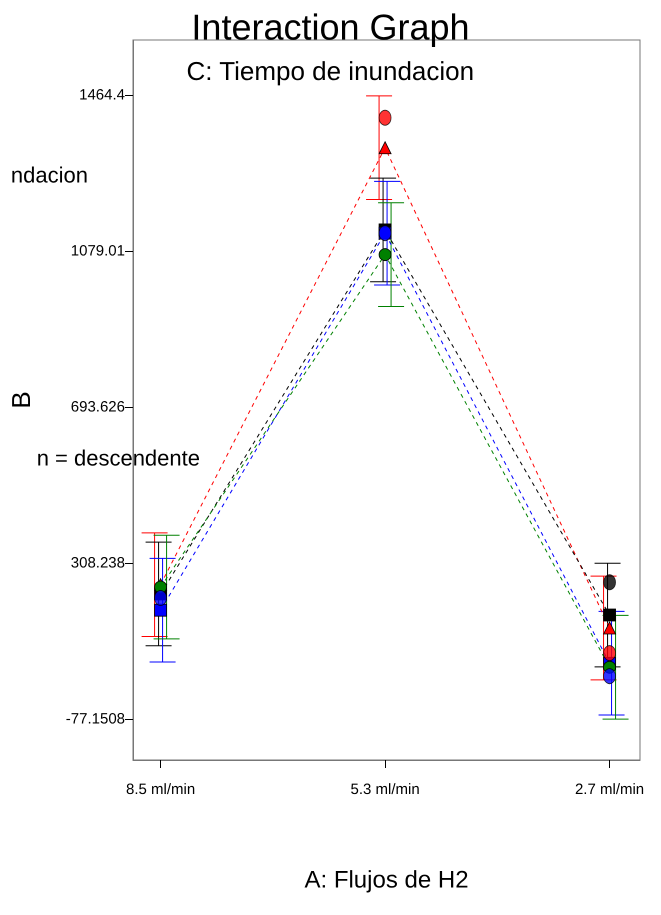 This screenshot has height=915, width=661. I want to click on y-tick-label: -77.1508, so click(95, 719).